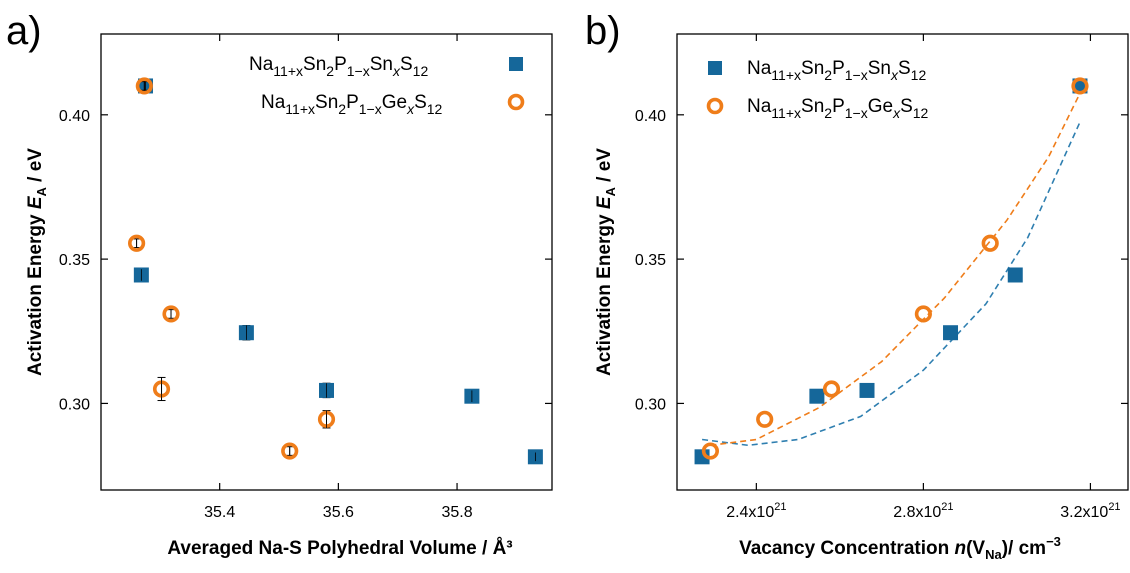  I want to click on x-tick-label: 2.4x10²¹, so click(756, 511).